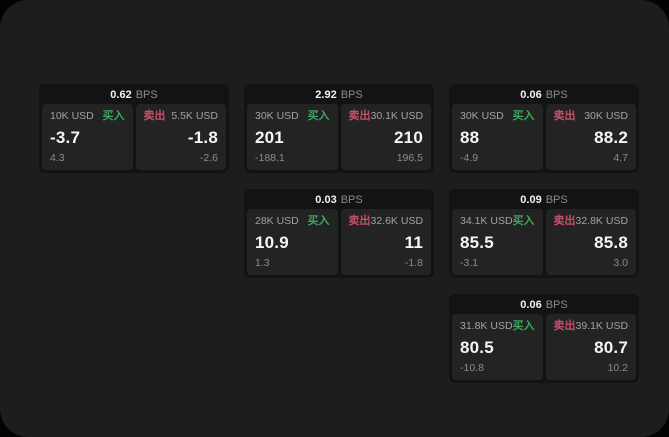 The image size is (669, 437). What do you see at coordinates (385, 137) in the screenshot?
I see `sell-panel: 卖出 30.1K USD 210 196.5` at bounding box center [385, 137].